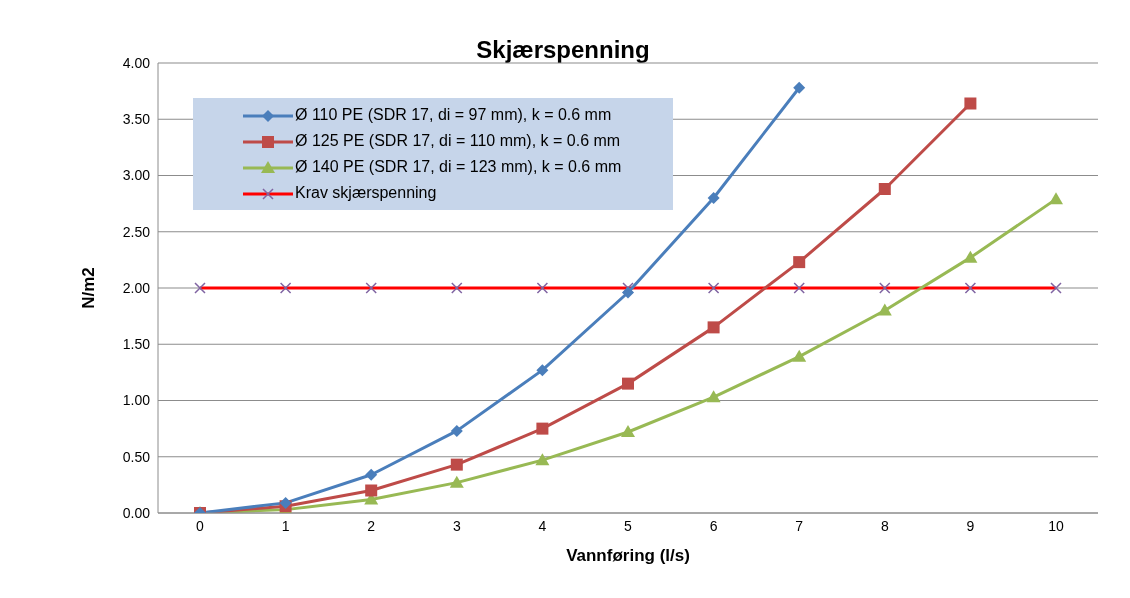 The image size is (1130, 598). Describe the element at coordinates (456, 525) in the screenshot. I see `x-tick-label: 3` at that location.